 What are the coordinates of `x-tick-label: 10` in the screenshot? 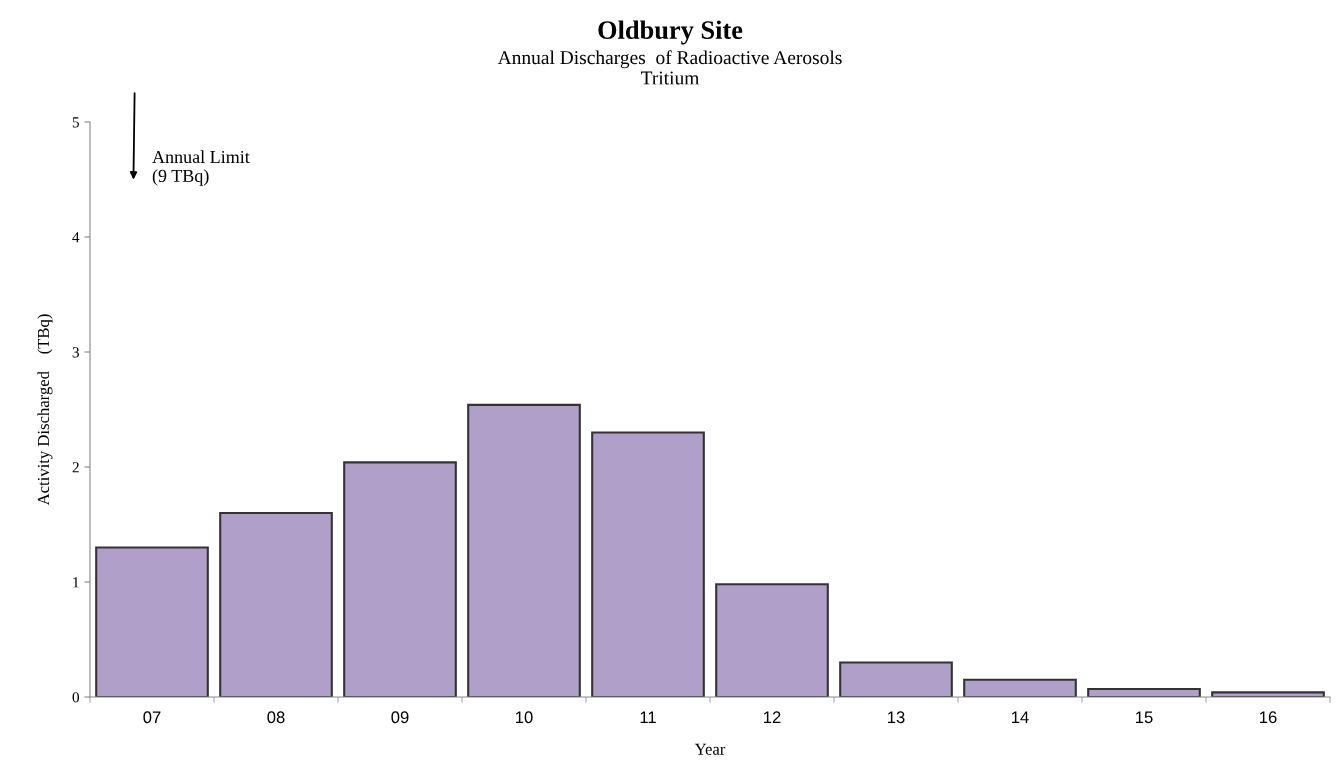 It's located at (524, 717).